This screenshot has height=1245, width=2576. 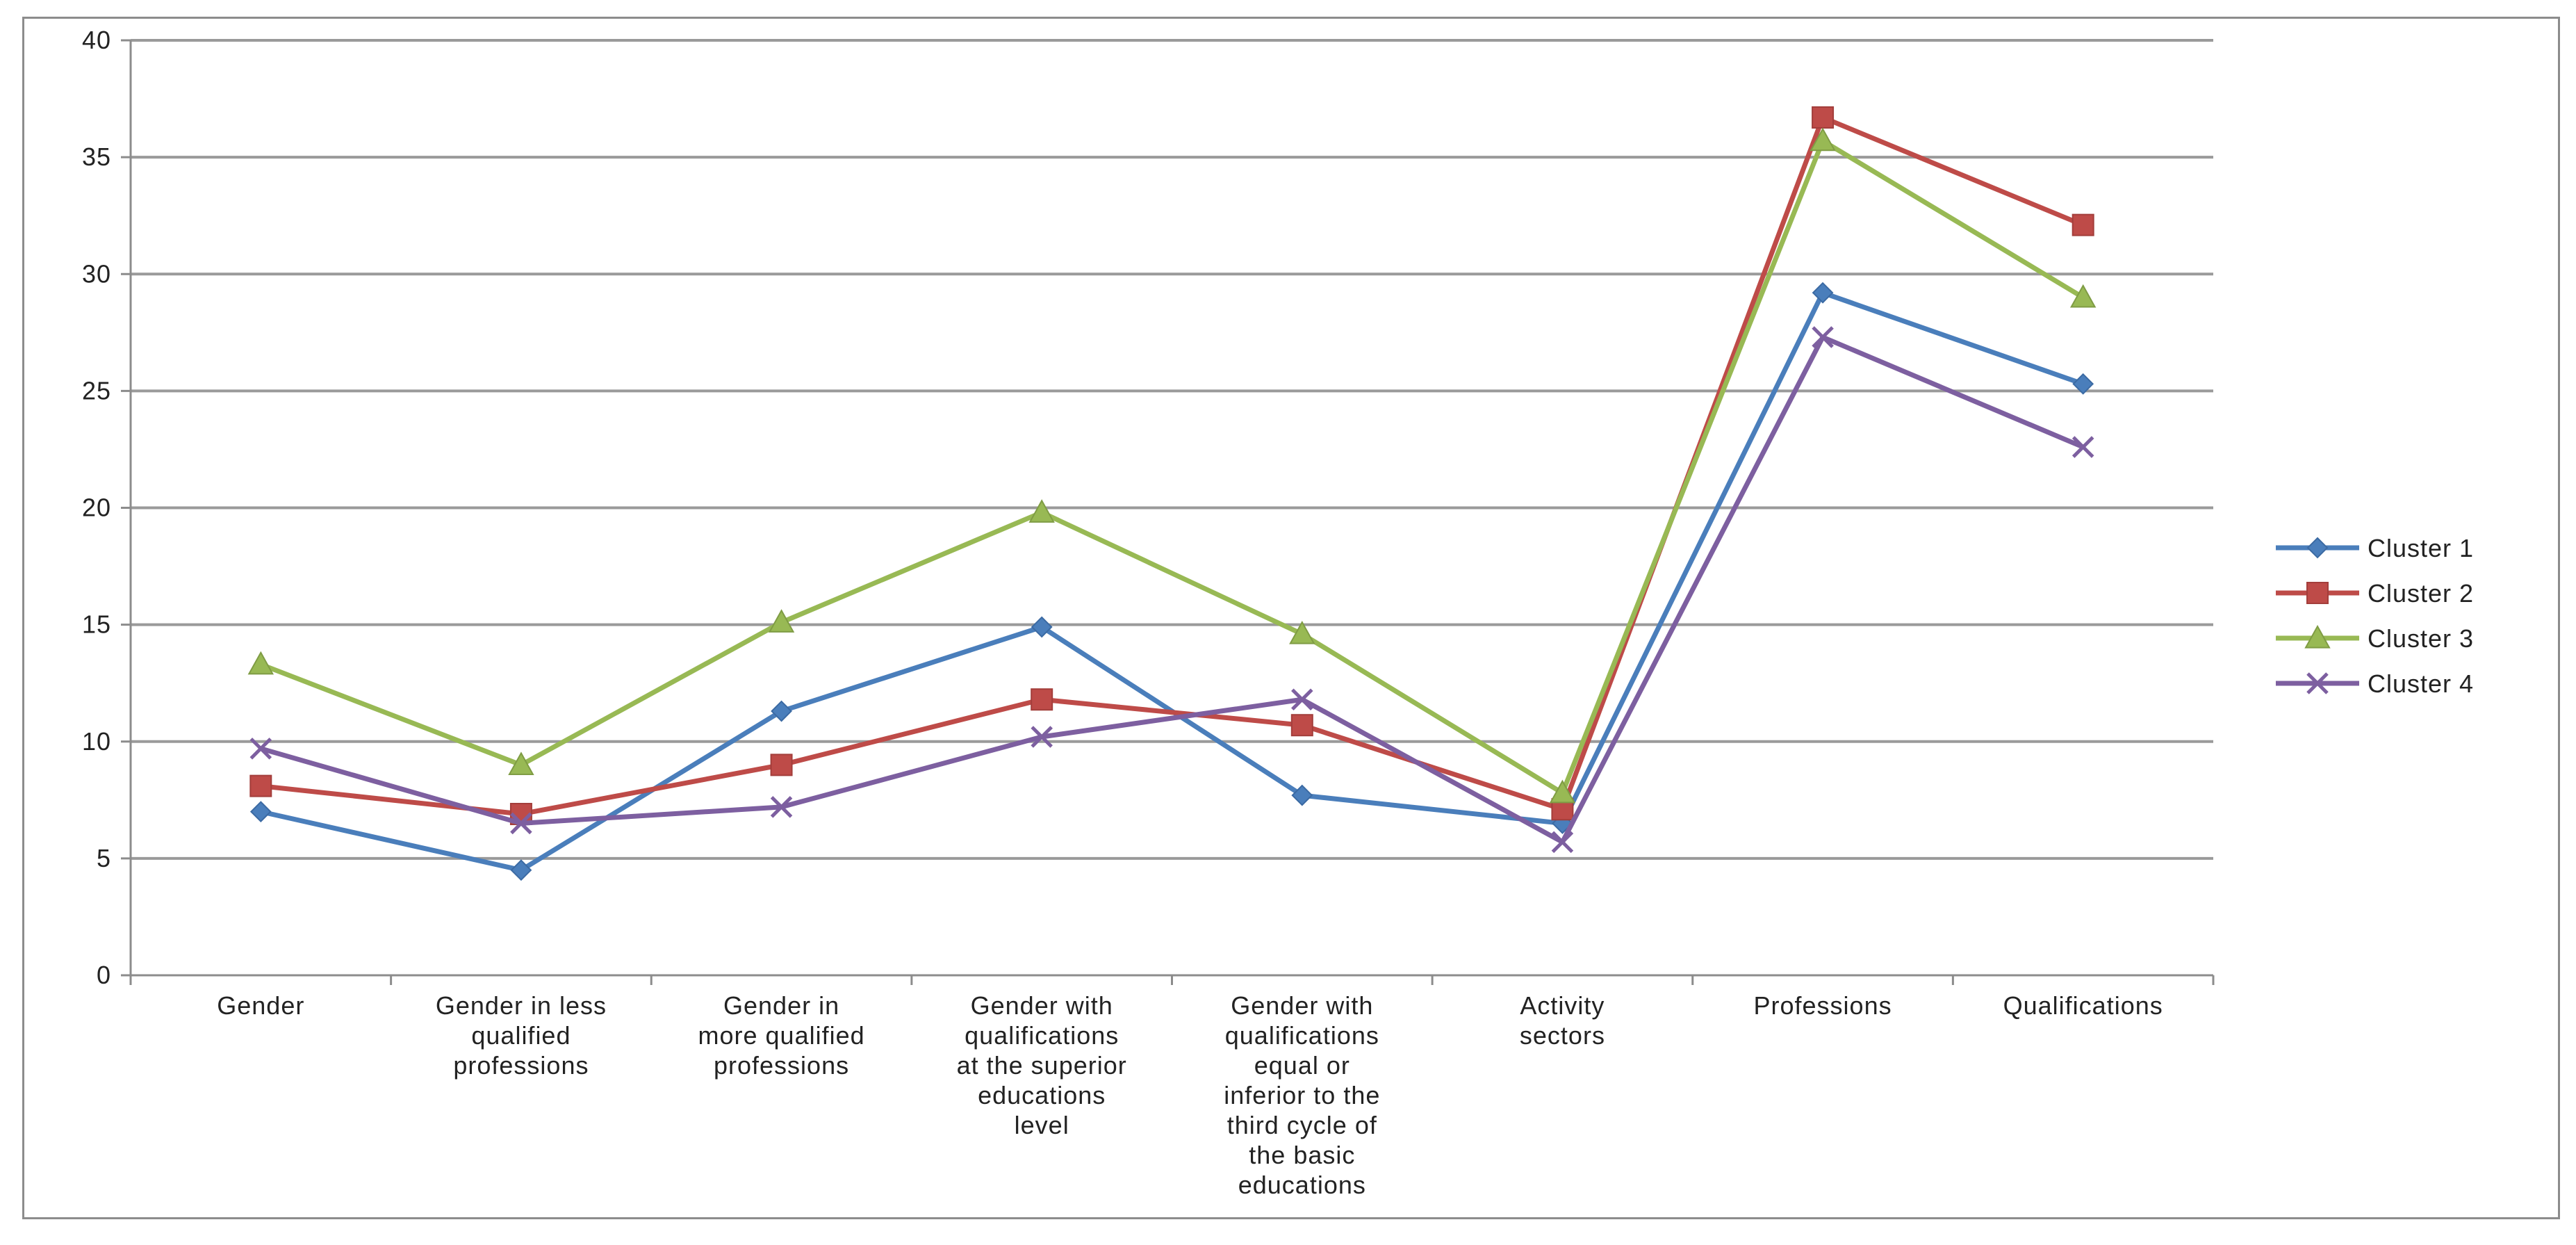 I want to click on legend: Cluster 1 Cluster 2 Cluster 3 Cluster 4, so click(x=2375, y=616).